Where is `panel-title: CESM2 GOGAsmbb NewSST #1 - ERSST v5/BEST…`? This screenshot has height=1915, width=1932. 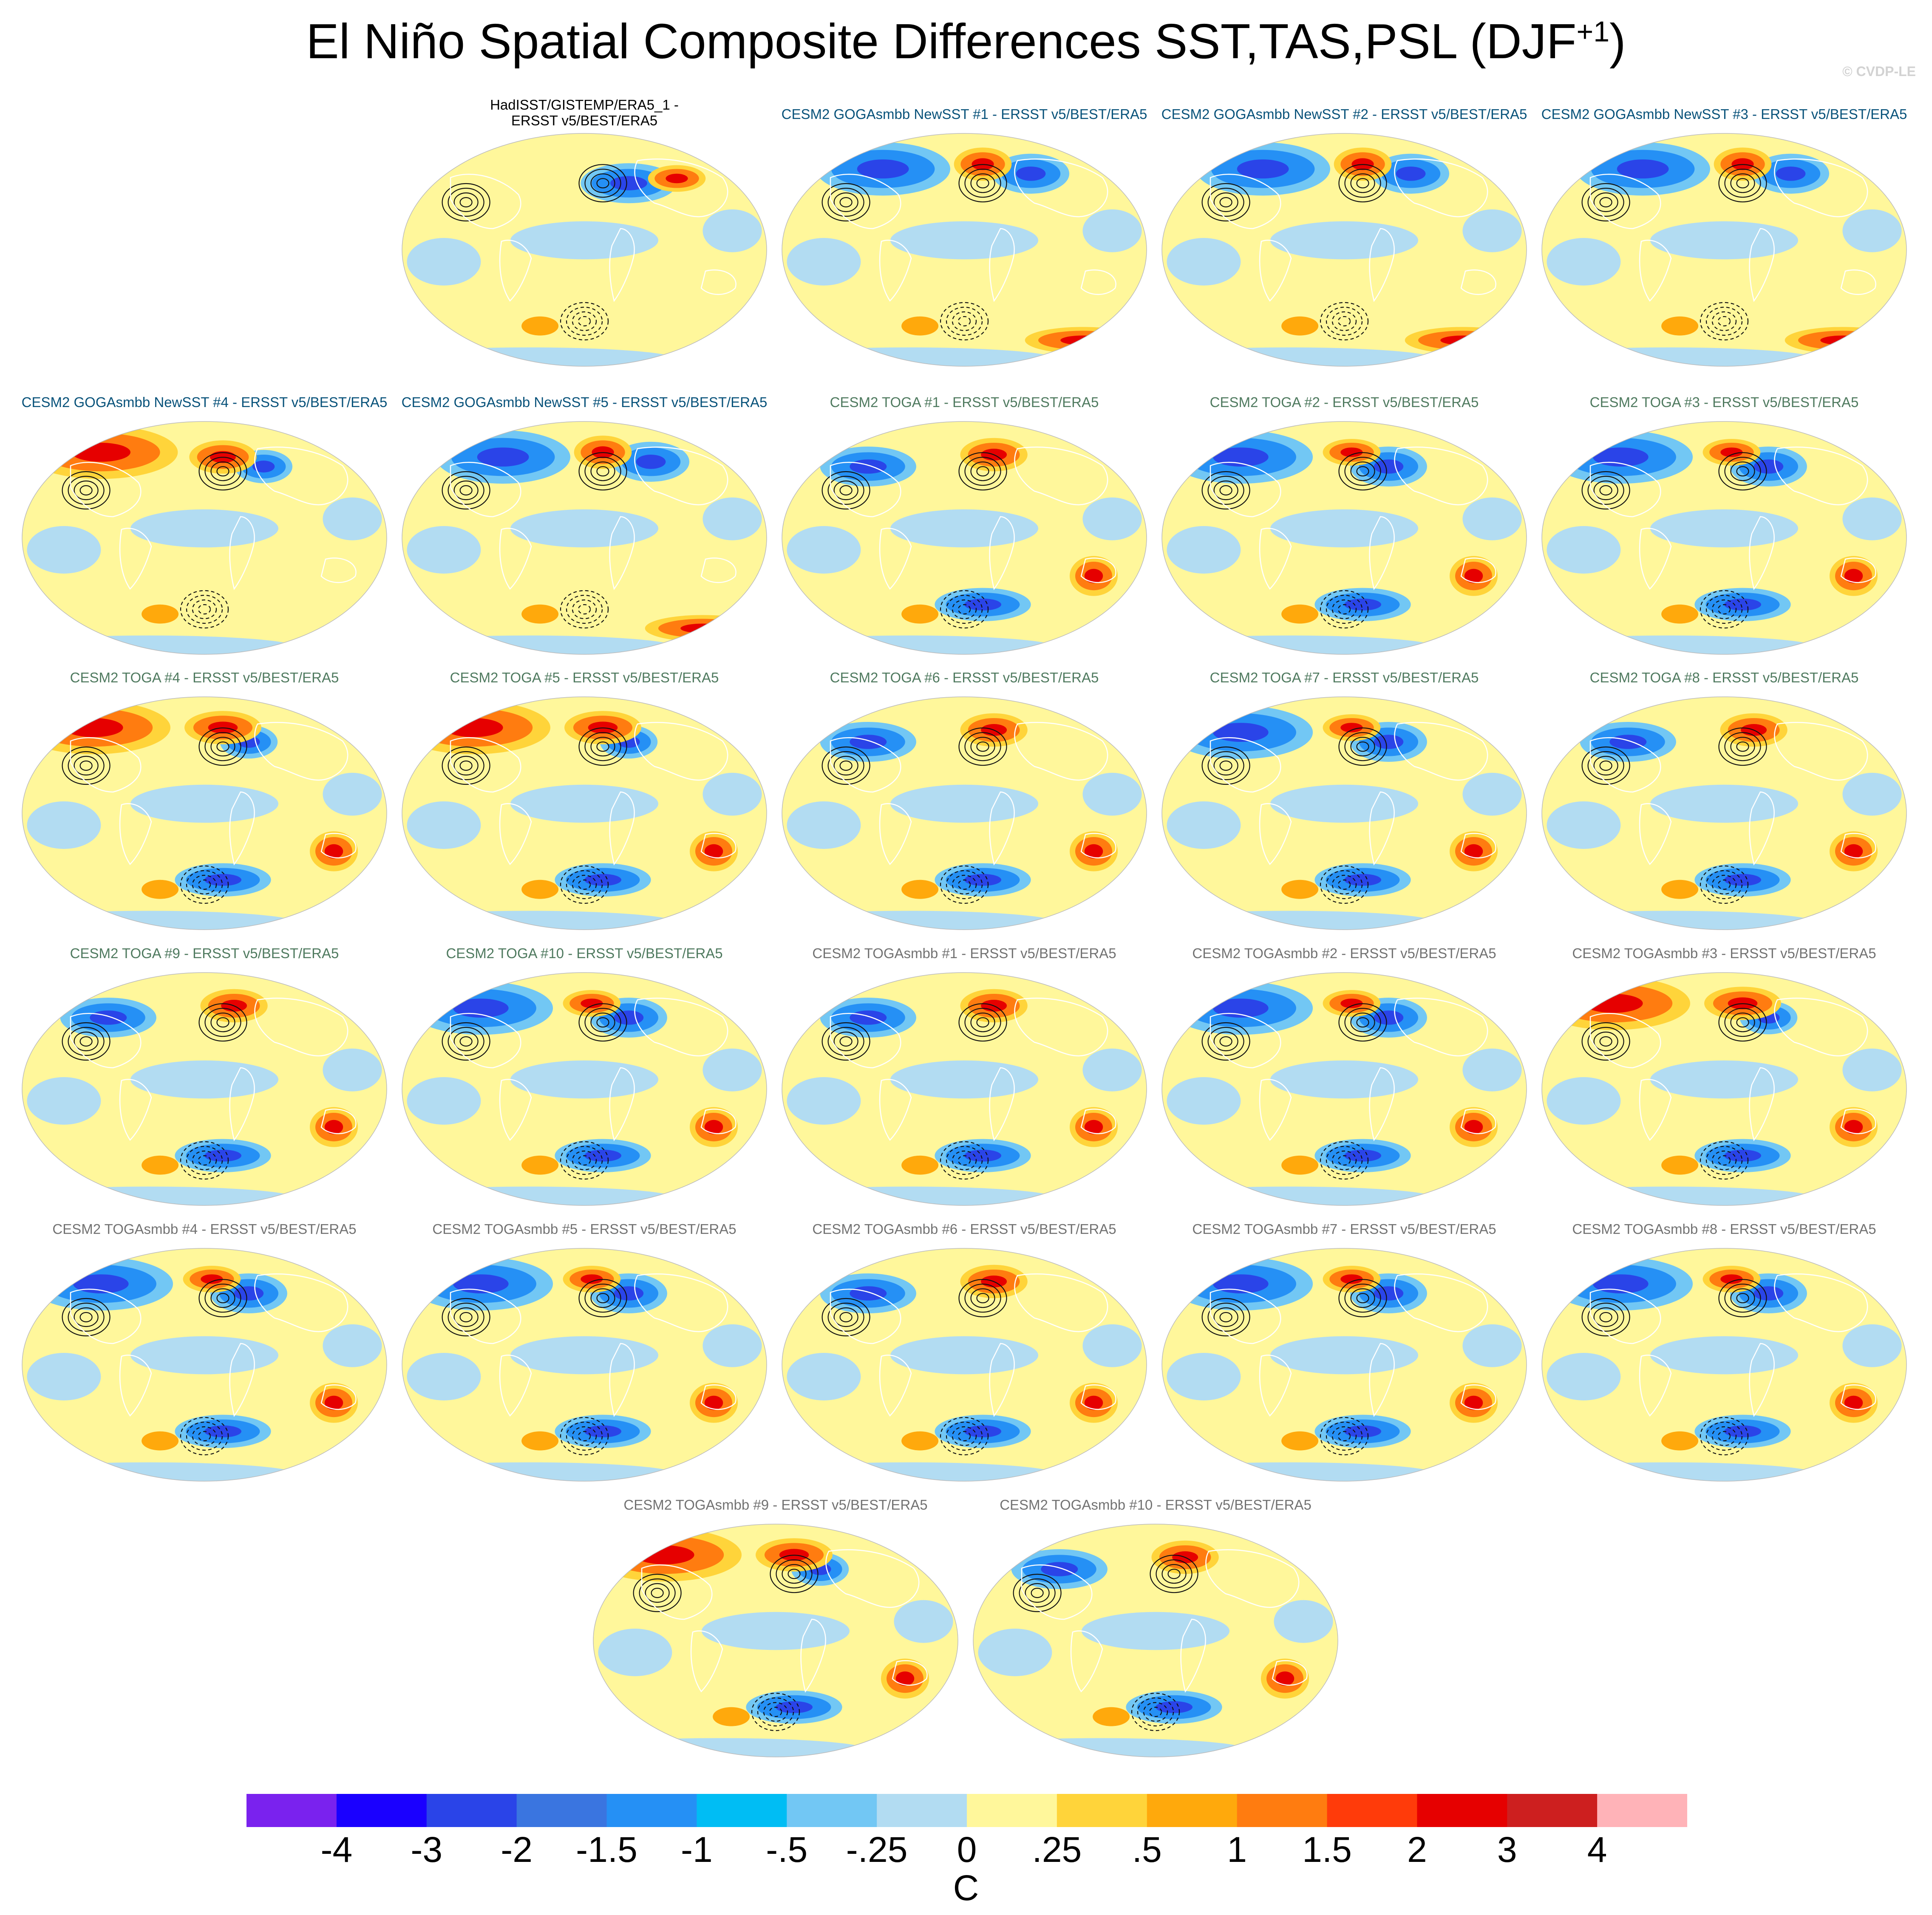
panel-title: CESM2 GOGAsmbb NewSST #1 - ERSST v5/BEST… is located at coordinates (964, 114).